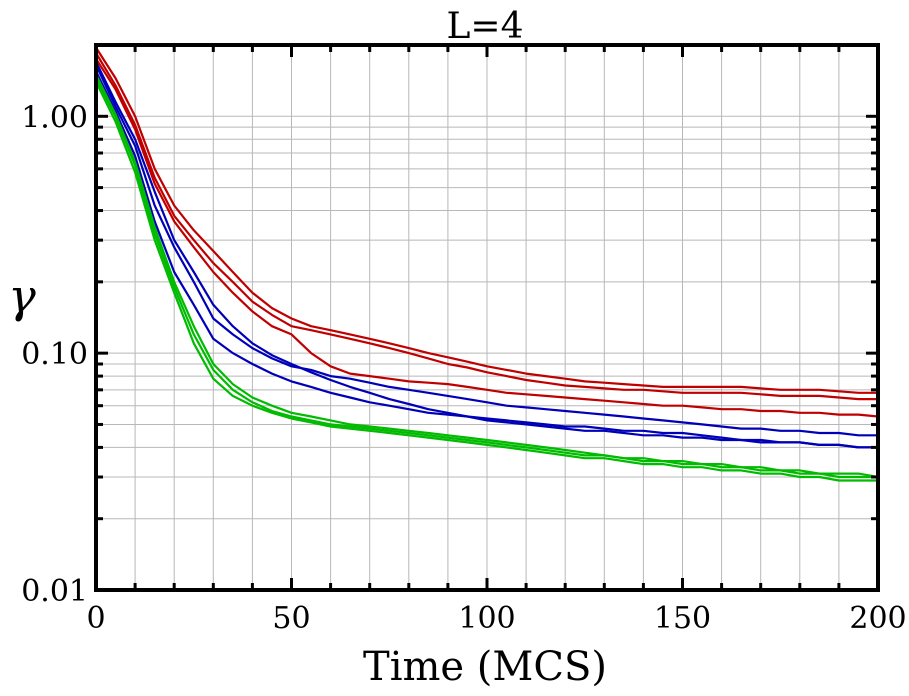 The height and width of the screenshot is (696, 909). I want to click on x-tick-label: 0, so click(95, 618).